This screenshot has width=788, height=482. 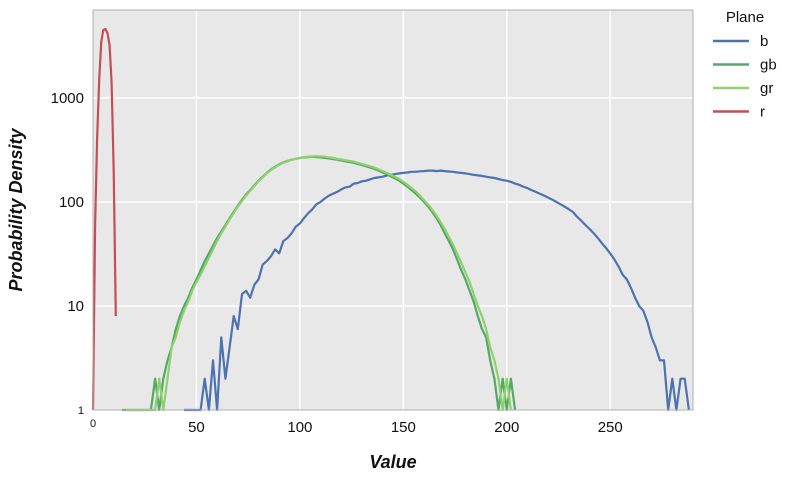 I want to click on legend-item-gb: gb, so click(x=745, y=65).